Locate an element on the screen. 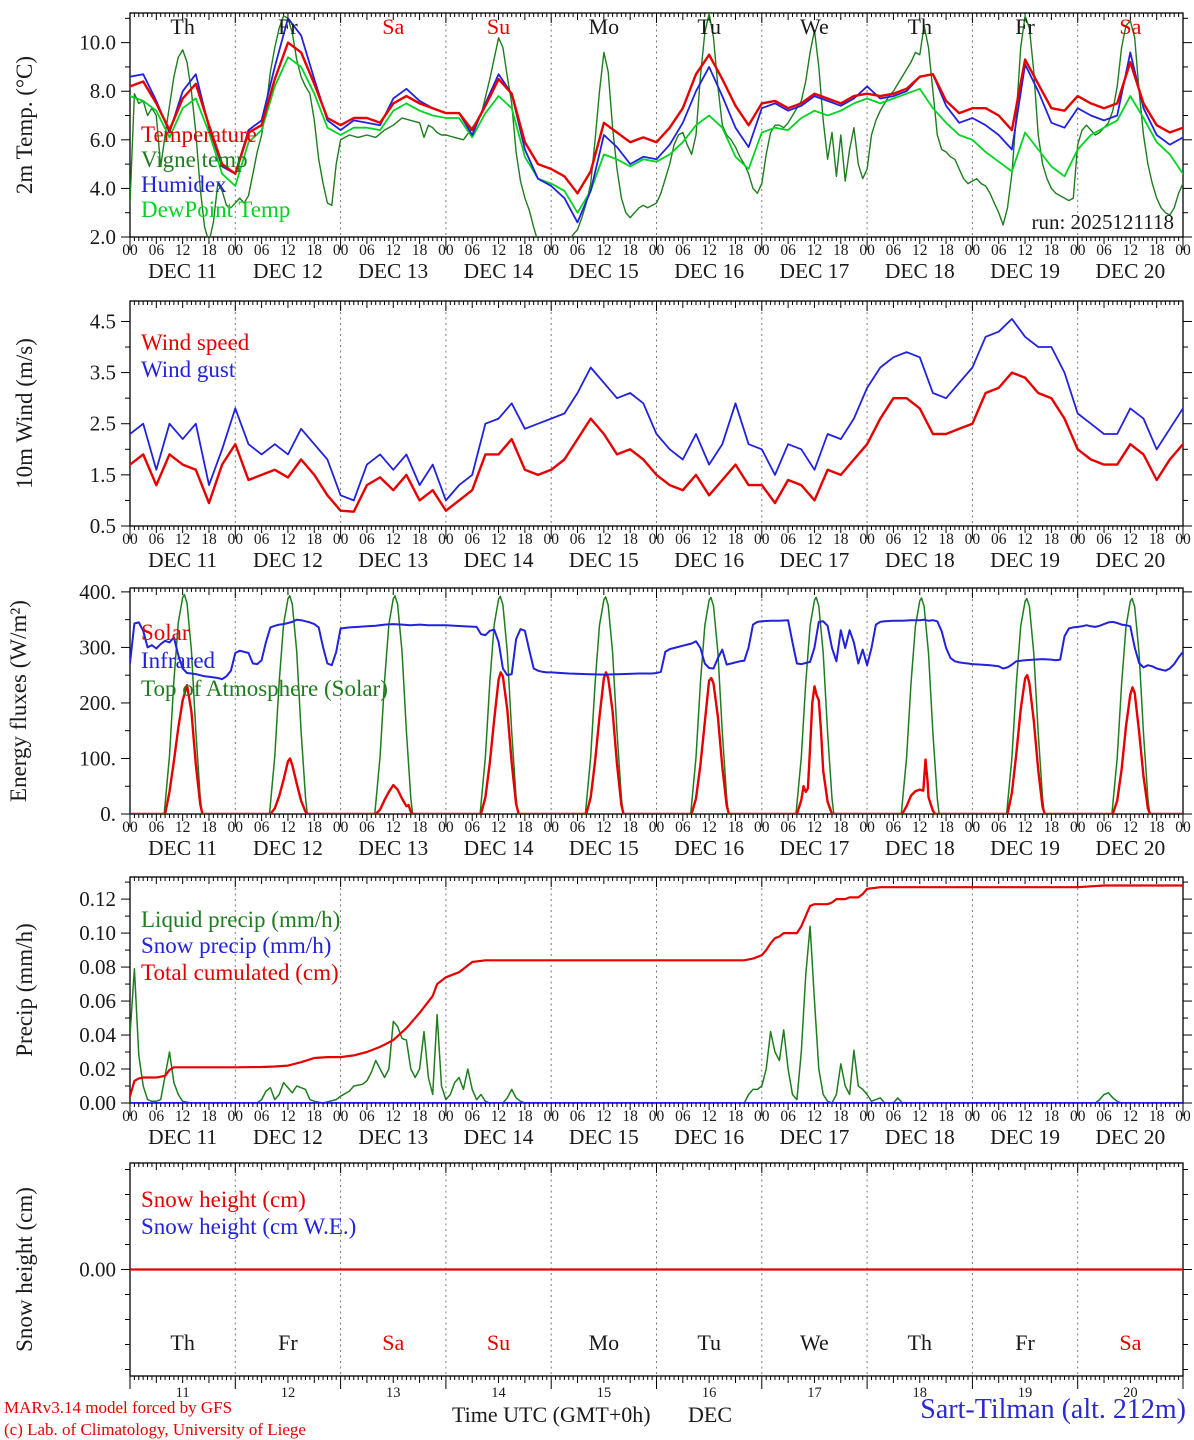  legend-humidex: Humidex is located at coordinates (184, 184).